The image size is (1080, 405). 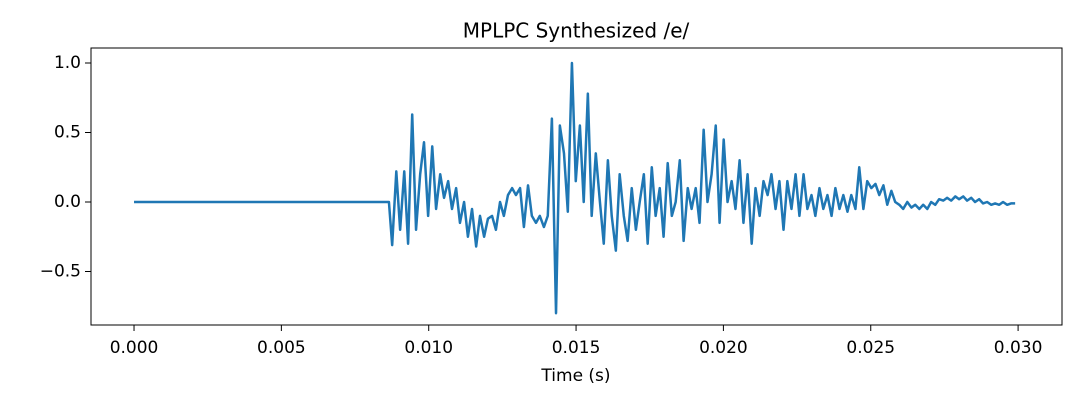 I want to click on x-tick-label: 0.000, so click(x=134, y=348).